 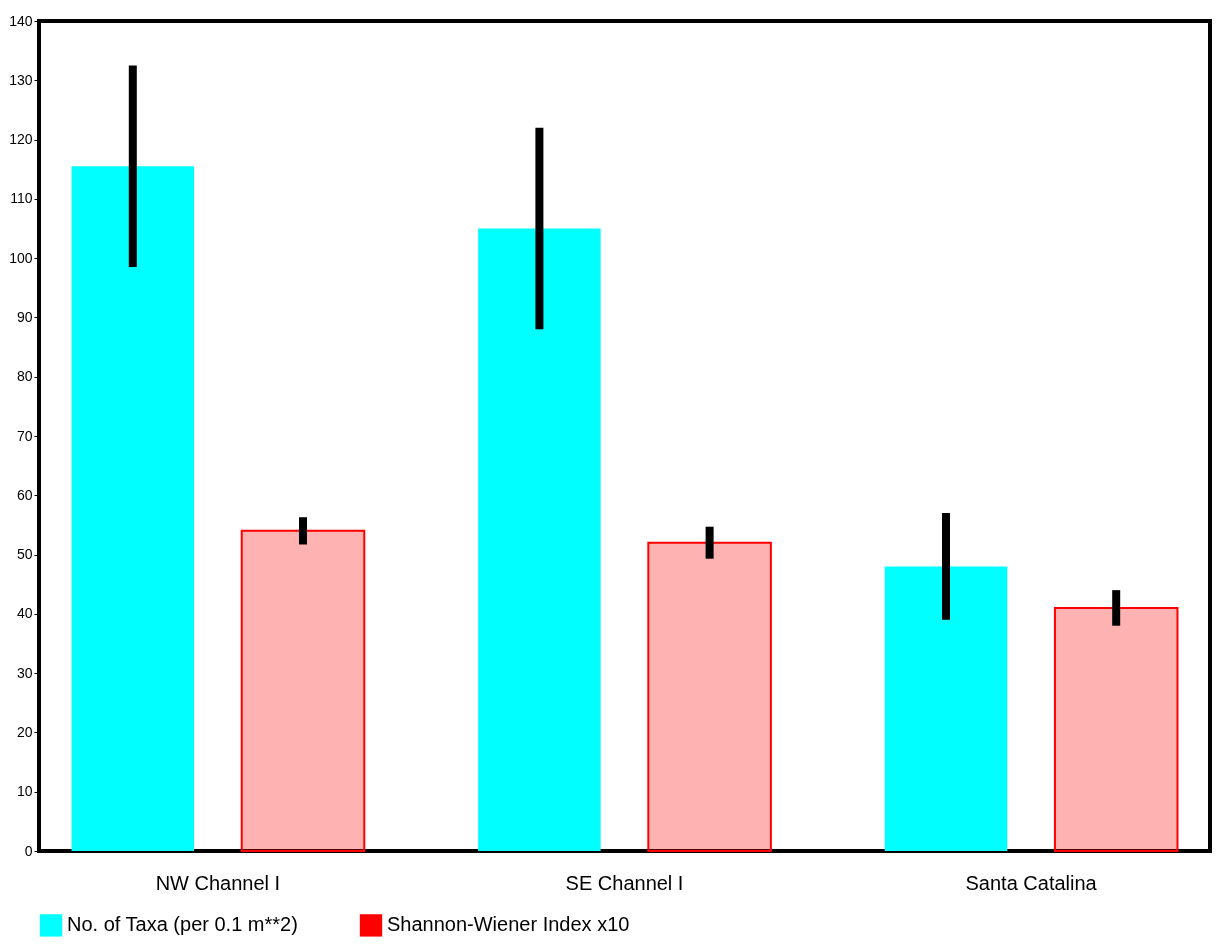 I want to click on y-tick-label: 20, so click(x=24, y=731).